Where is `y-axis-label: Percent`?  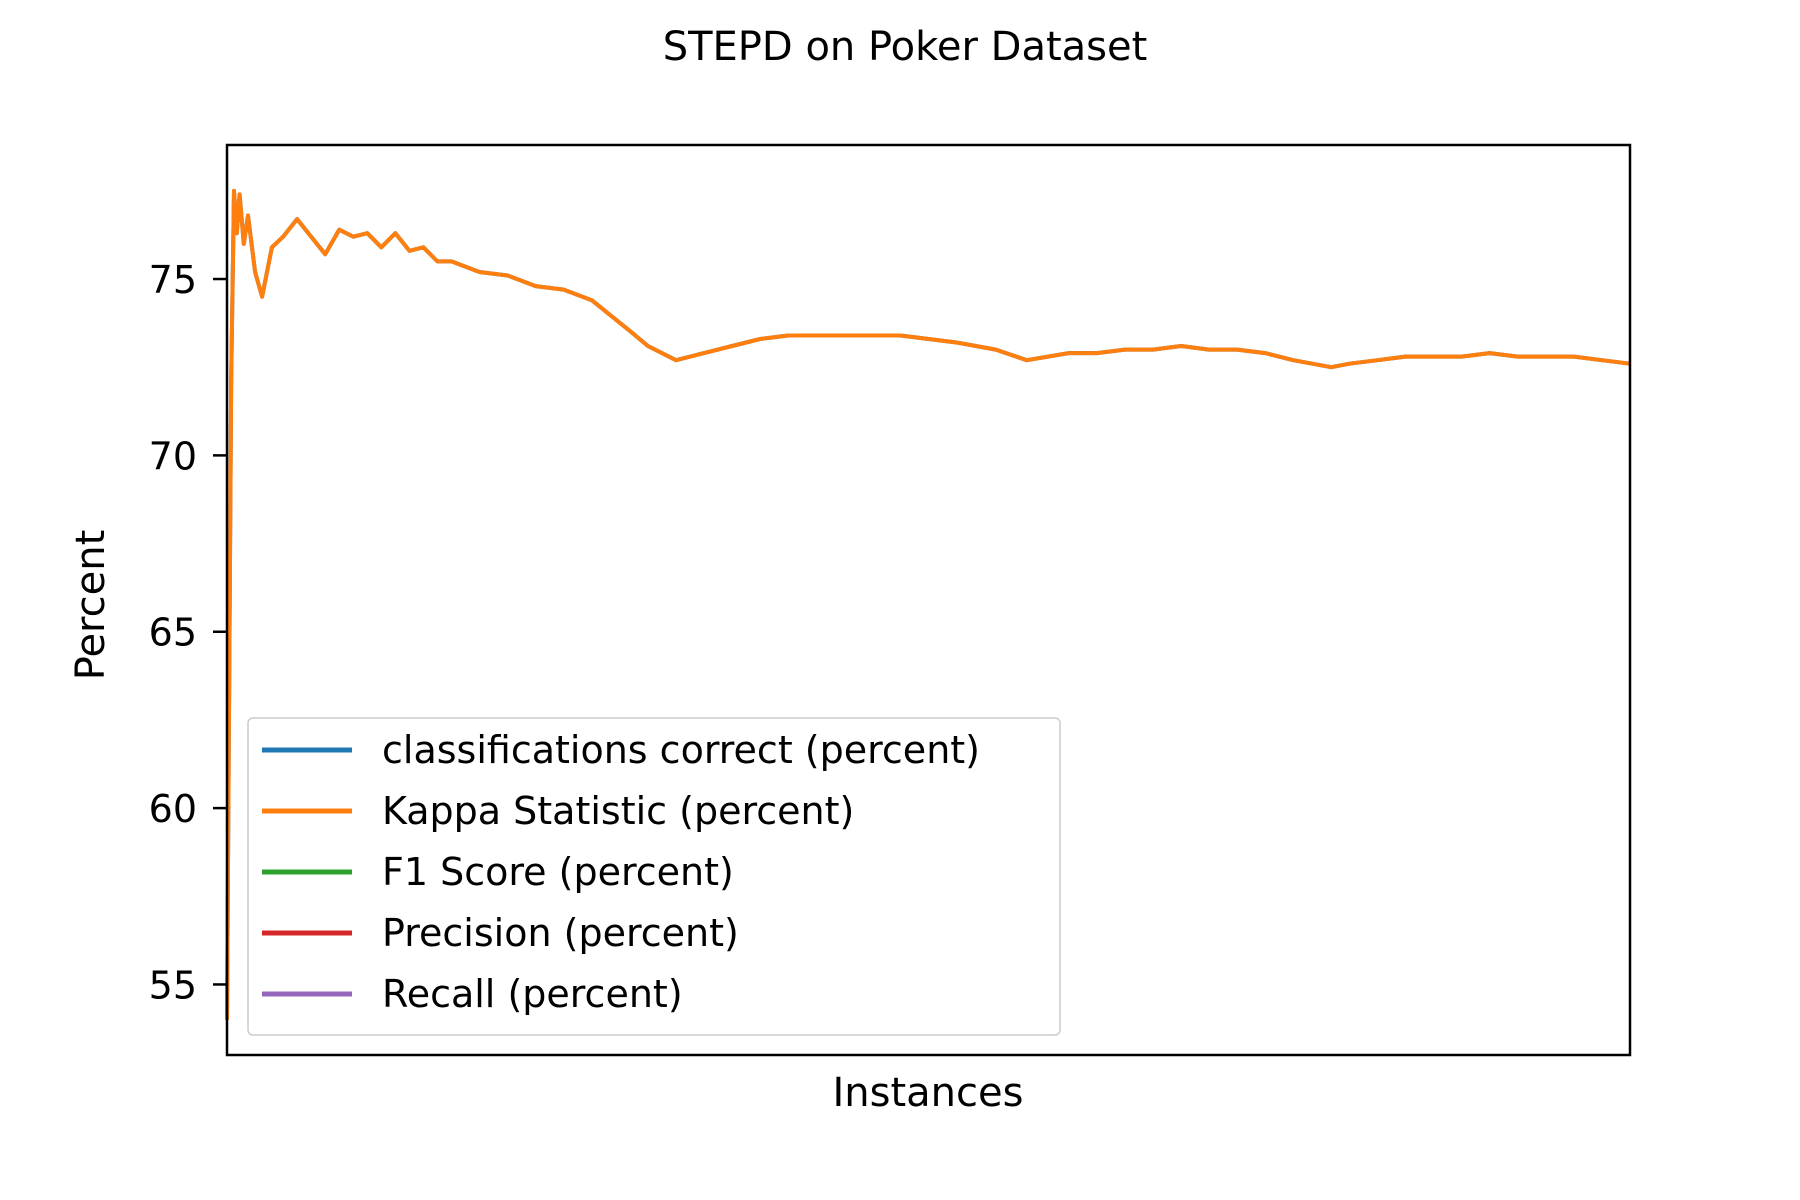 y-axis-label: Percent is located at coordinates (91, 605).